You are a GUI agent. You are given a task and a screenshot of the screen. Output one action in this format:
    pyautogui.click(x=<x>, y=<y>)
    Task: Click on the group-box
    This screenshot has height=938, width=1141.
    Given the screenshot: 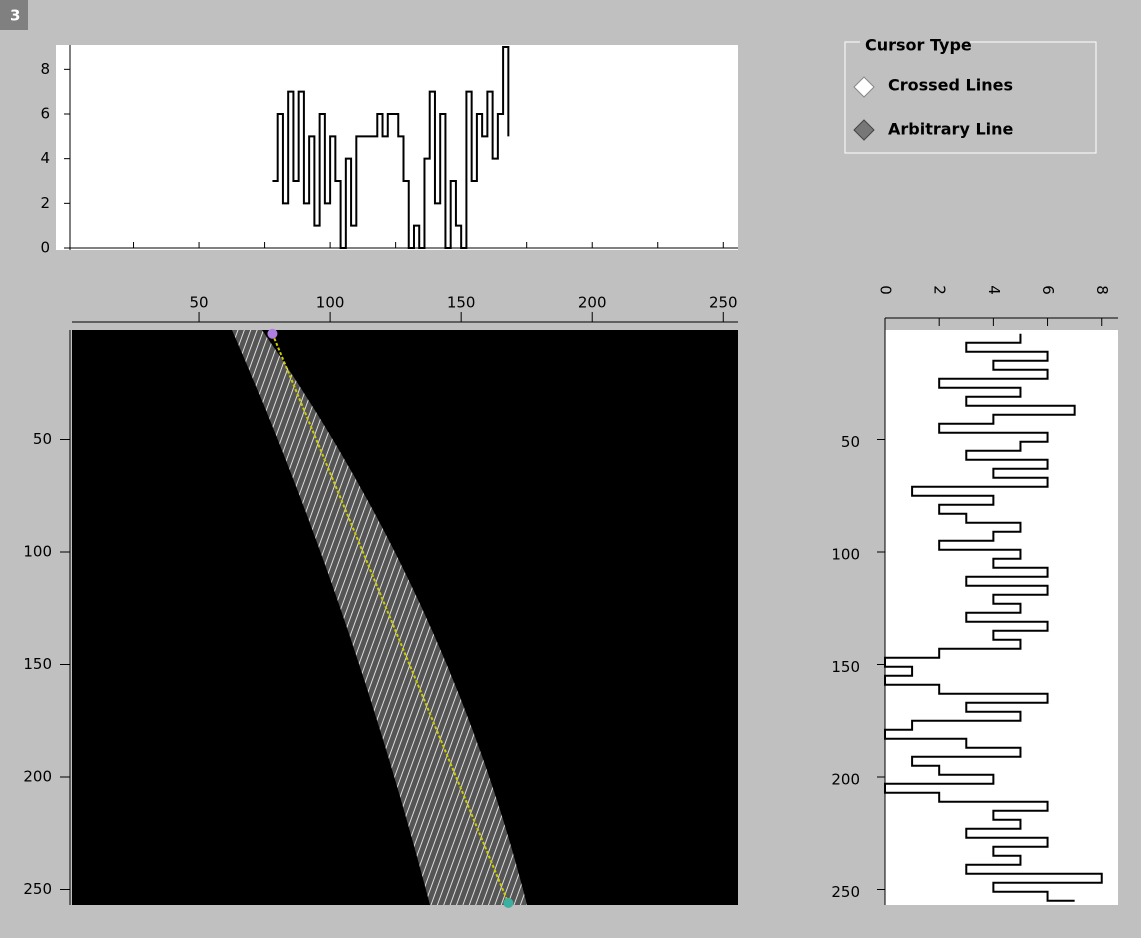 What is the action you would take?
    pyautogui.click(x=970, y=97)
    